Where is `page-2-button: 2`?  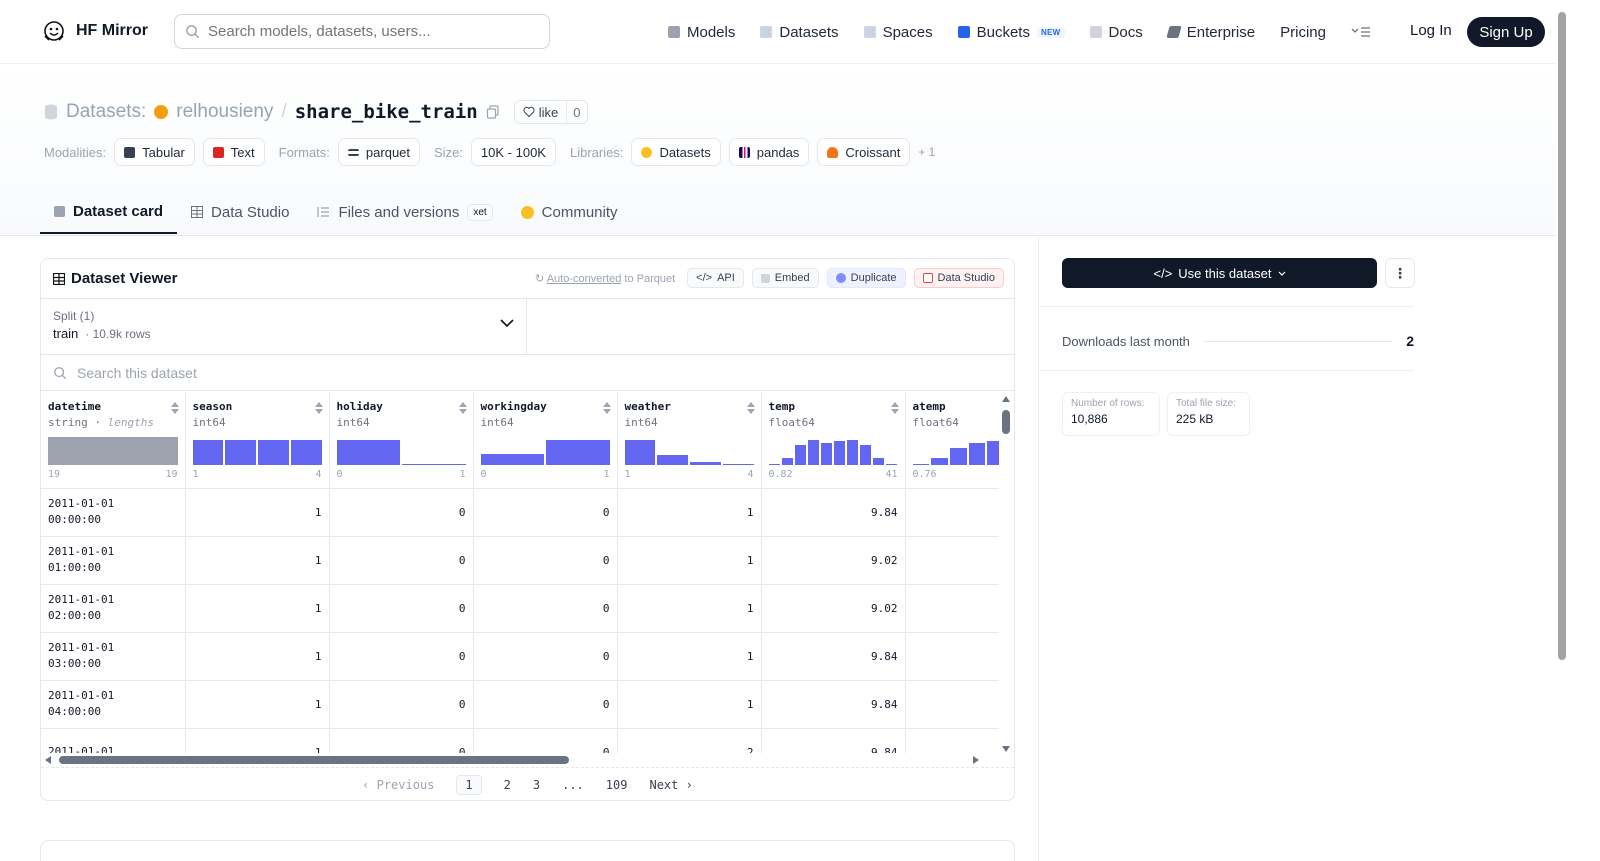 page-2-button: 2 is located at coordinates (507, 784).